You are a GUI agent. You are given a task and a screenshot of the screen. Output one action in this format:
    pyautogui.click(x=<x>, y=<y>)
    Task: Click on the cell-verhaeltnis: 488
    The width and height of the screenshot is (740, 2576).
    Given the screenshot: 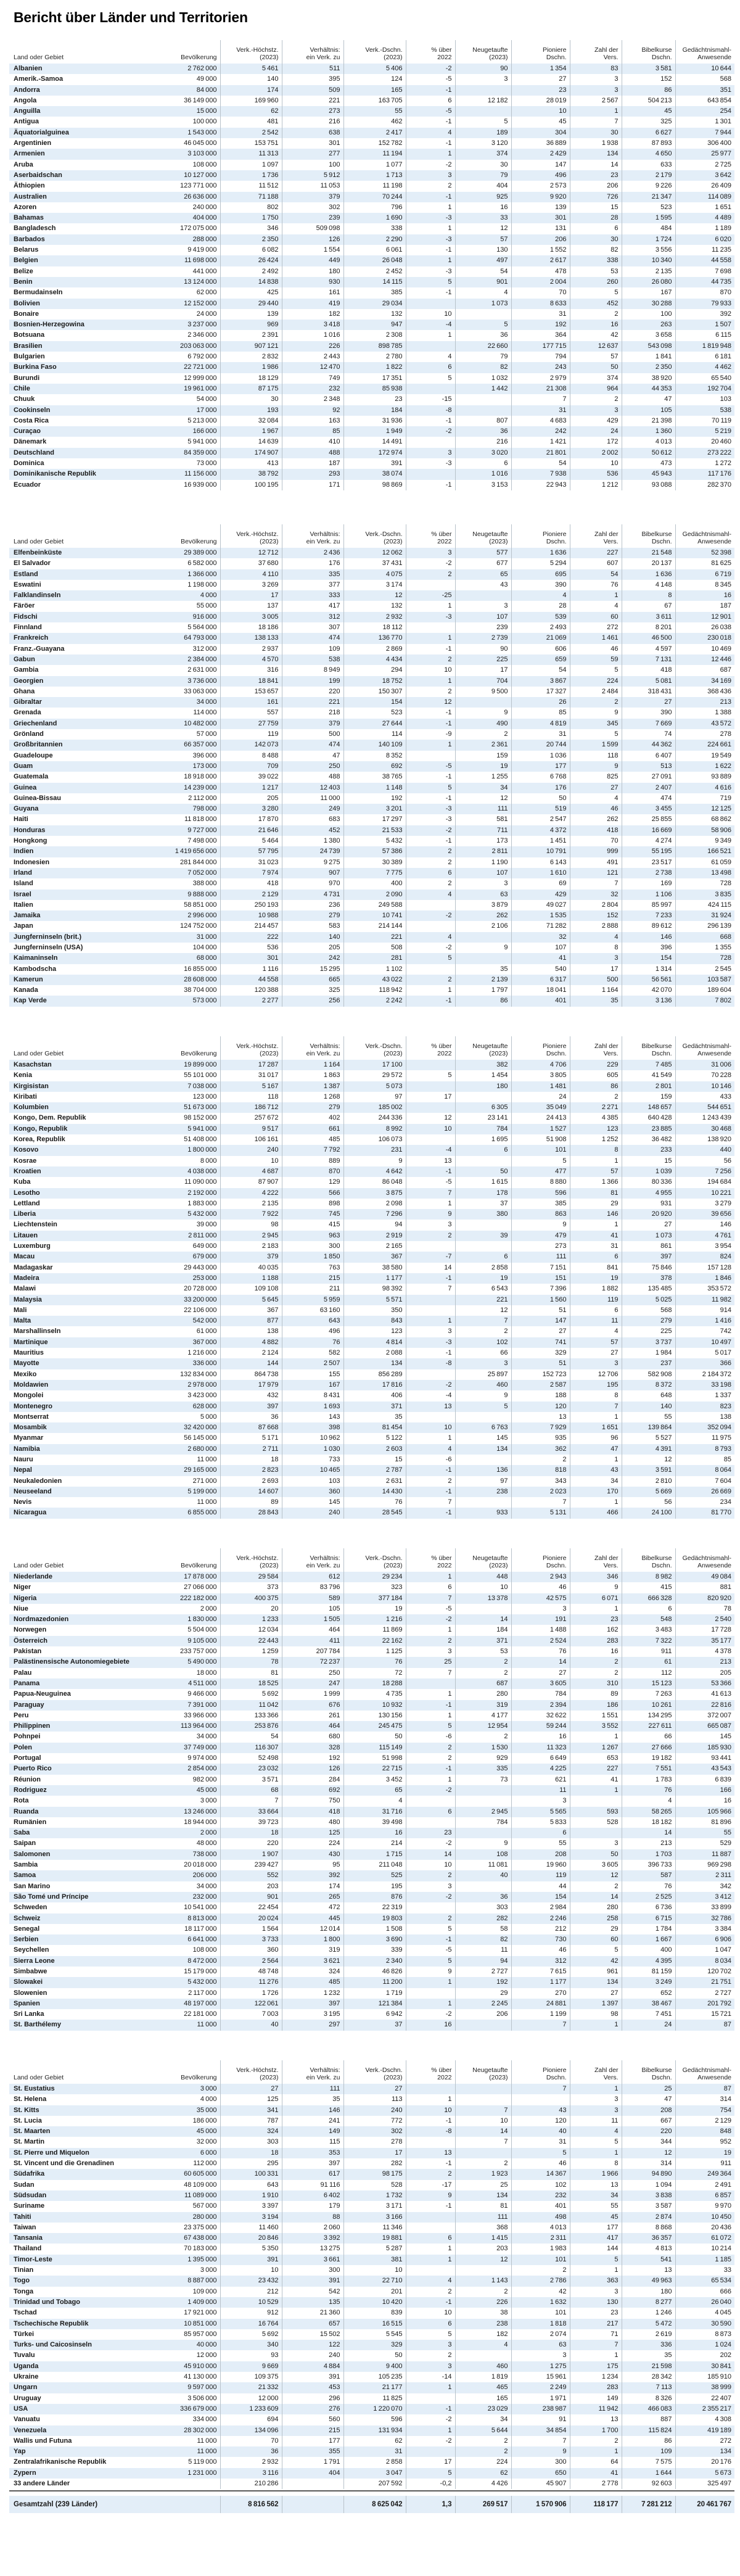 What is the action you would take?
    pyautogui.click(x=312, y=452)
    